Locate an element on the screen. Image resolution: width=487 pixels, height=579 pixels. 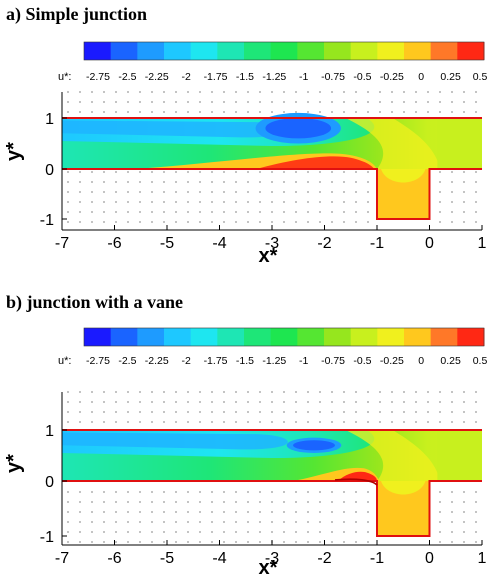
y-tick-label: -1 is located at coordinates (47, 537).